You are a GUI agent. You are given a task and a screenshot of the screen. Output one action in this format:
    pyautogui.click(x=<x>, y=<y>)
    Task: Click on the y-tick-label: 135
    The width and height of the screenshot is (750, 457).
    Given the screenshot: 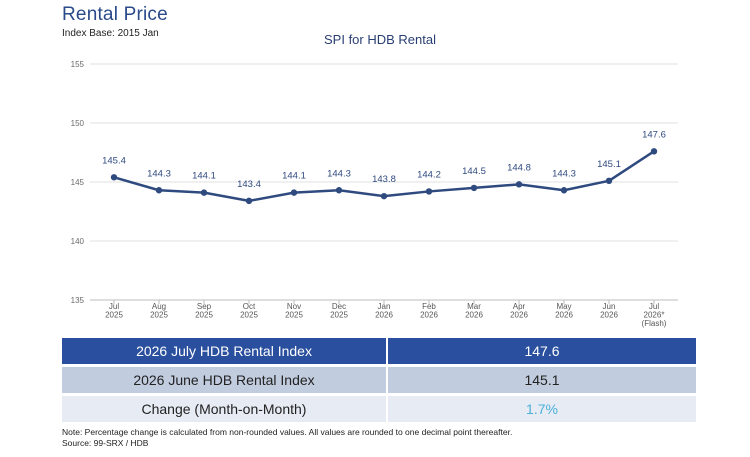 What is the action you would take?
    pyautogui.click(x=78, y=300)
    